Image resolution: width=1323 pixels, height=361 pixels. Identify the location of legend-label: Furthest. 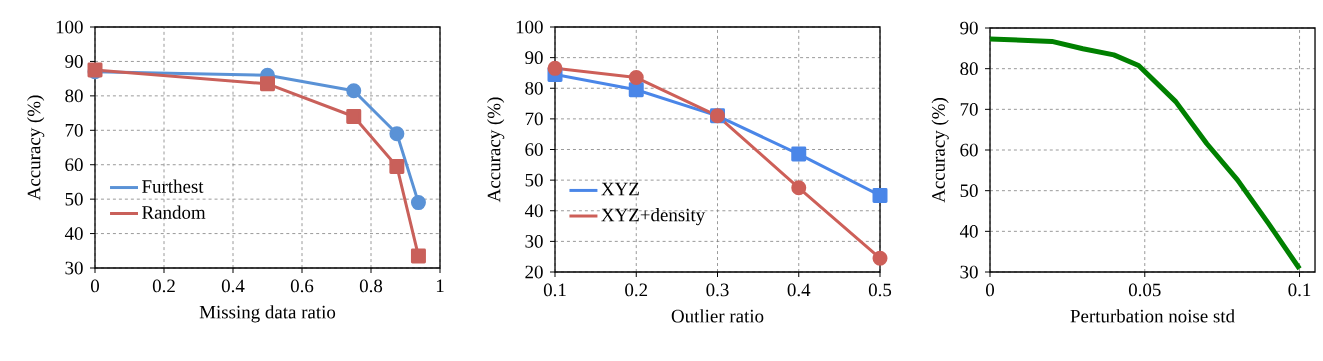
(173, 186).